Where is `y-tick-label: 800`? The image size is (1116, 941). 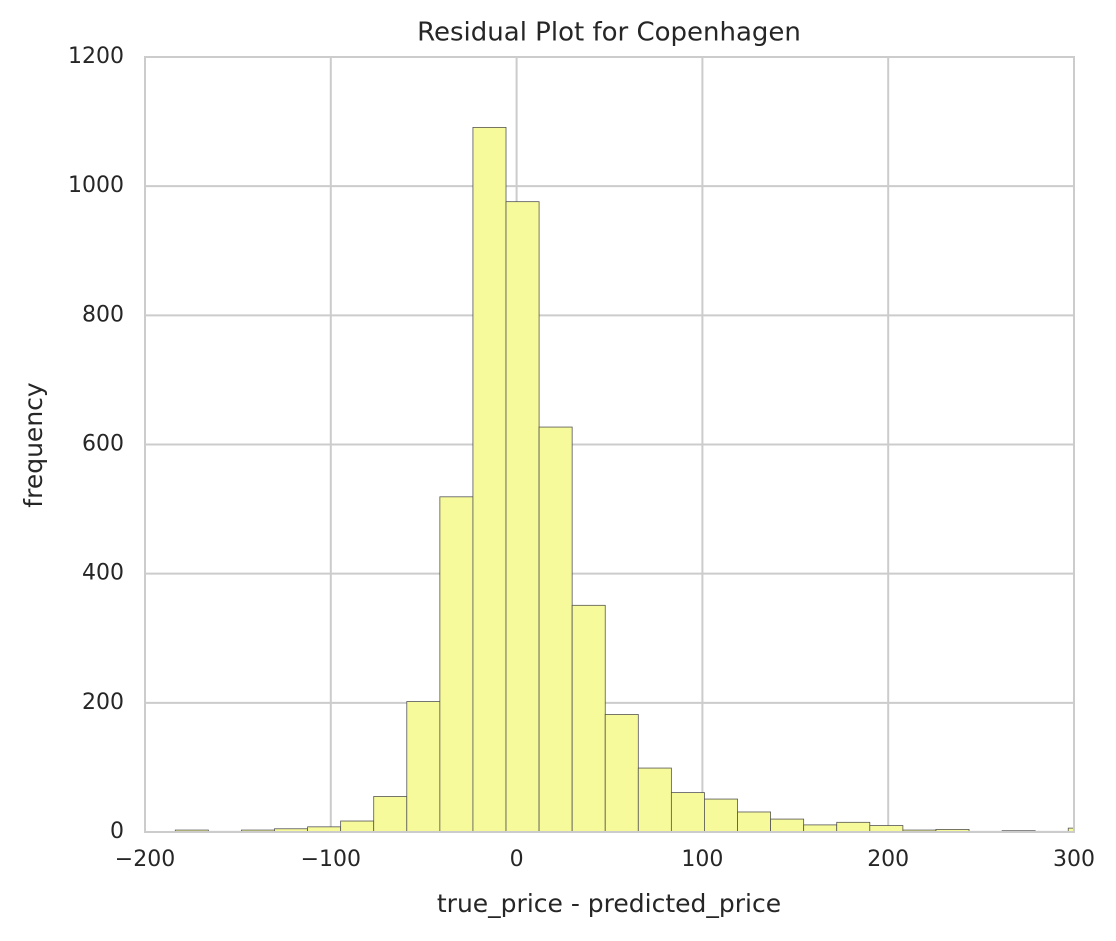 y-tick-label: 800 is located at coordinates (103, 314).